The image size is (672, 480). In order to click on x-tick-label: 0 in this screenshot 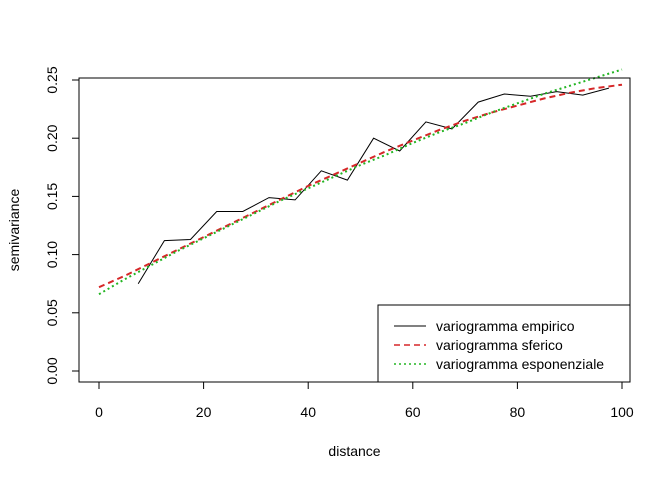, I will do `click(99, 412)`.